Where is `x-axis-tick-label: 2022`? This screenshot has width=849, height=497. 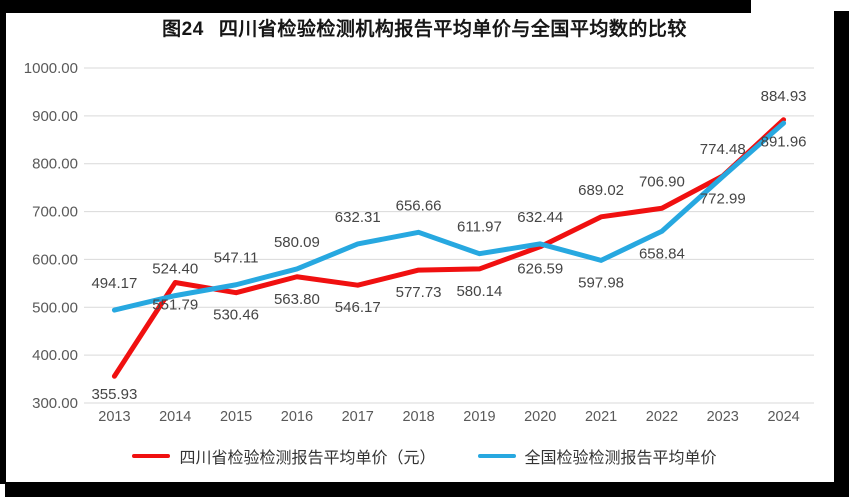 x-axis-tick-label: 2022 is located at coordinates (662, 417).